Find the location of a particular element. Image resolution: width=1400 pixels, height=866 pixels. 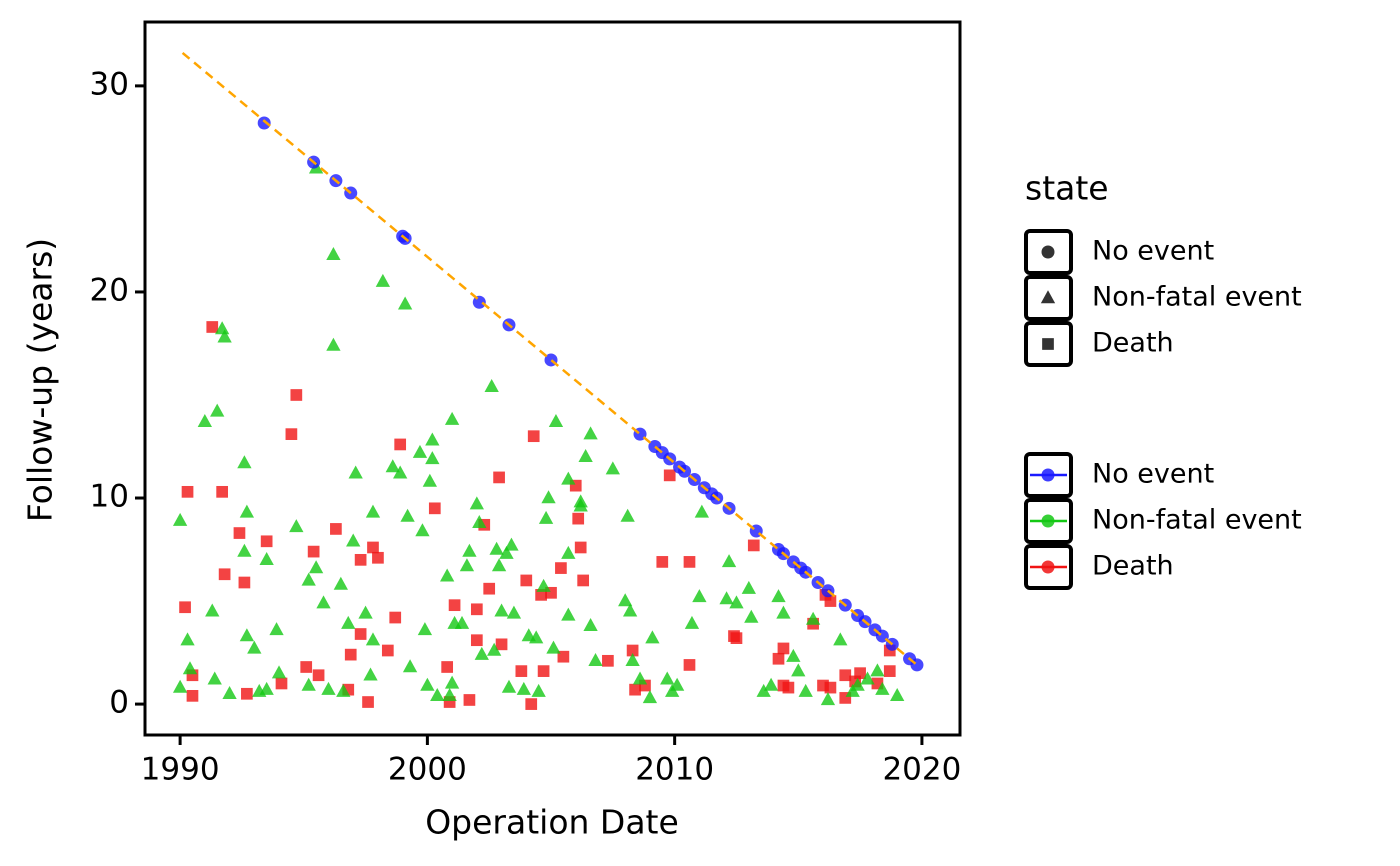

y-tick-label: 0 is located at coordinates (119, 703).